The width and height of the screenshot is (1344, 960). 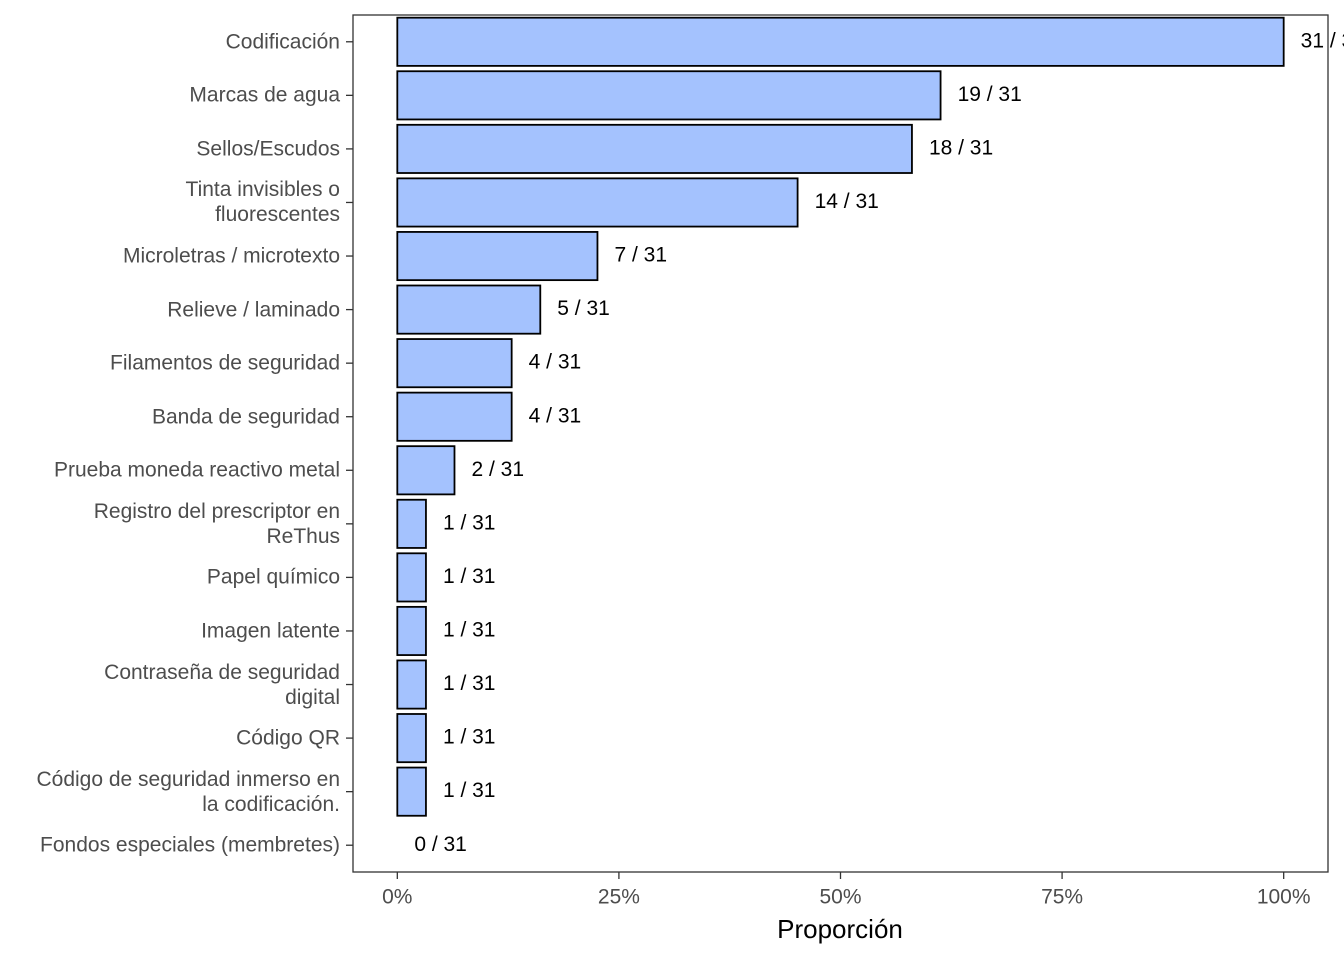 I want to click on x-tick-label: 25%, so click(x=619, y=897).